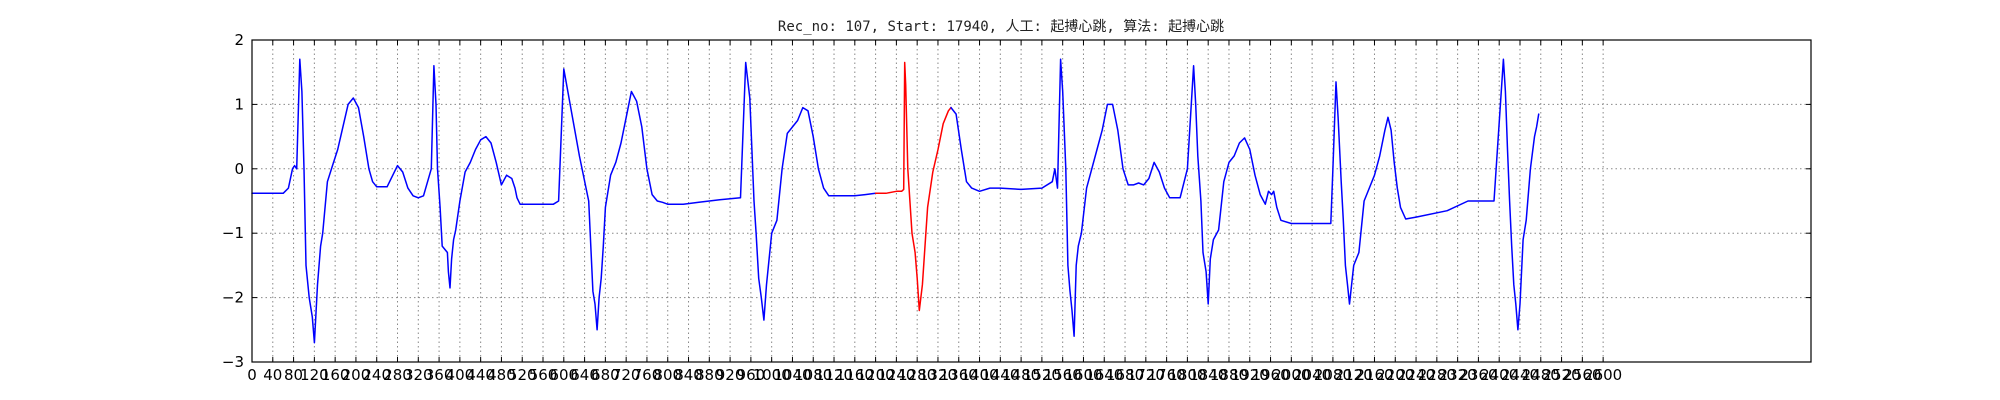 The width and height of the screenshot is (2000, 400). I want to click on x-tick-label: 480, so click(501, 375).